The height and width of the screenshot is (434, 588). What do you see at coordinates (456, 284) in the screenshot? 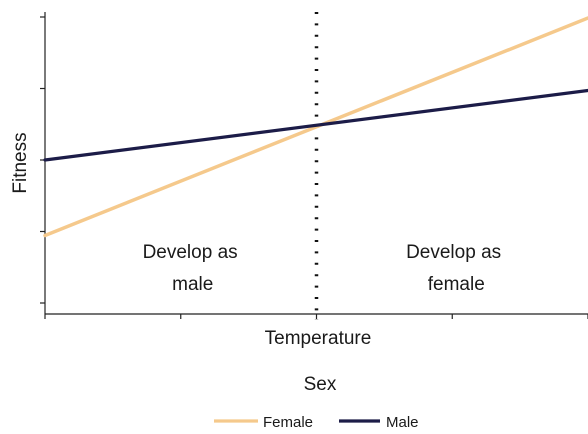
I see `region-label-female-line-2: female` at bounding box center [456, 284].